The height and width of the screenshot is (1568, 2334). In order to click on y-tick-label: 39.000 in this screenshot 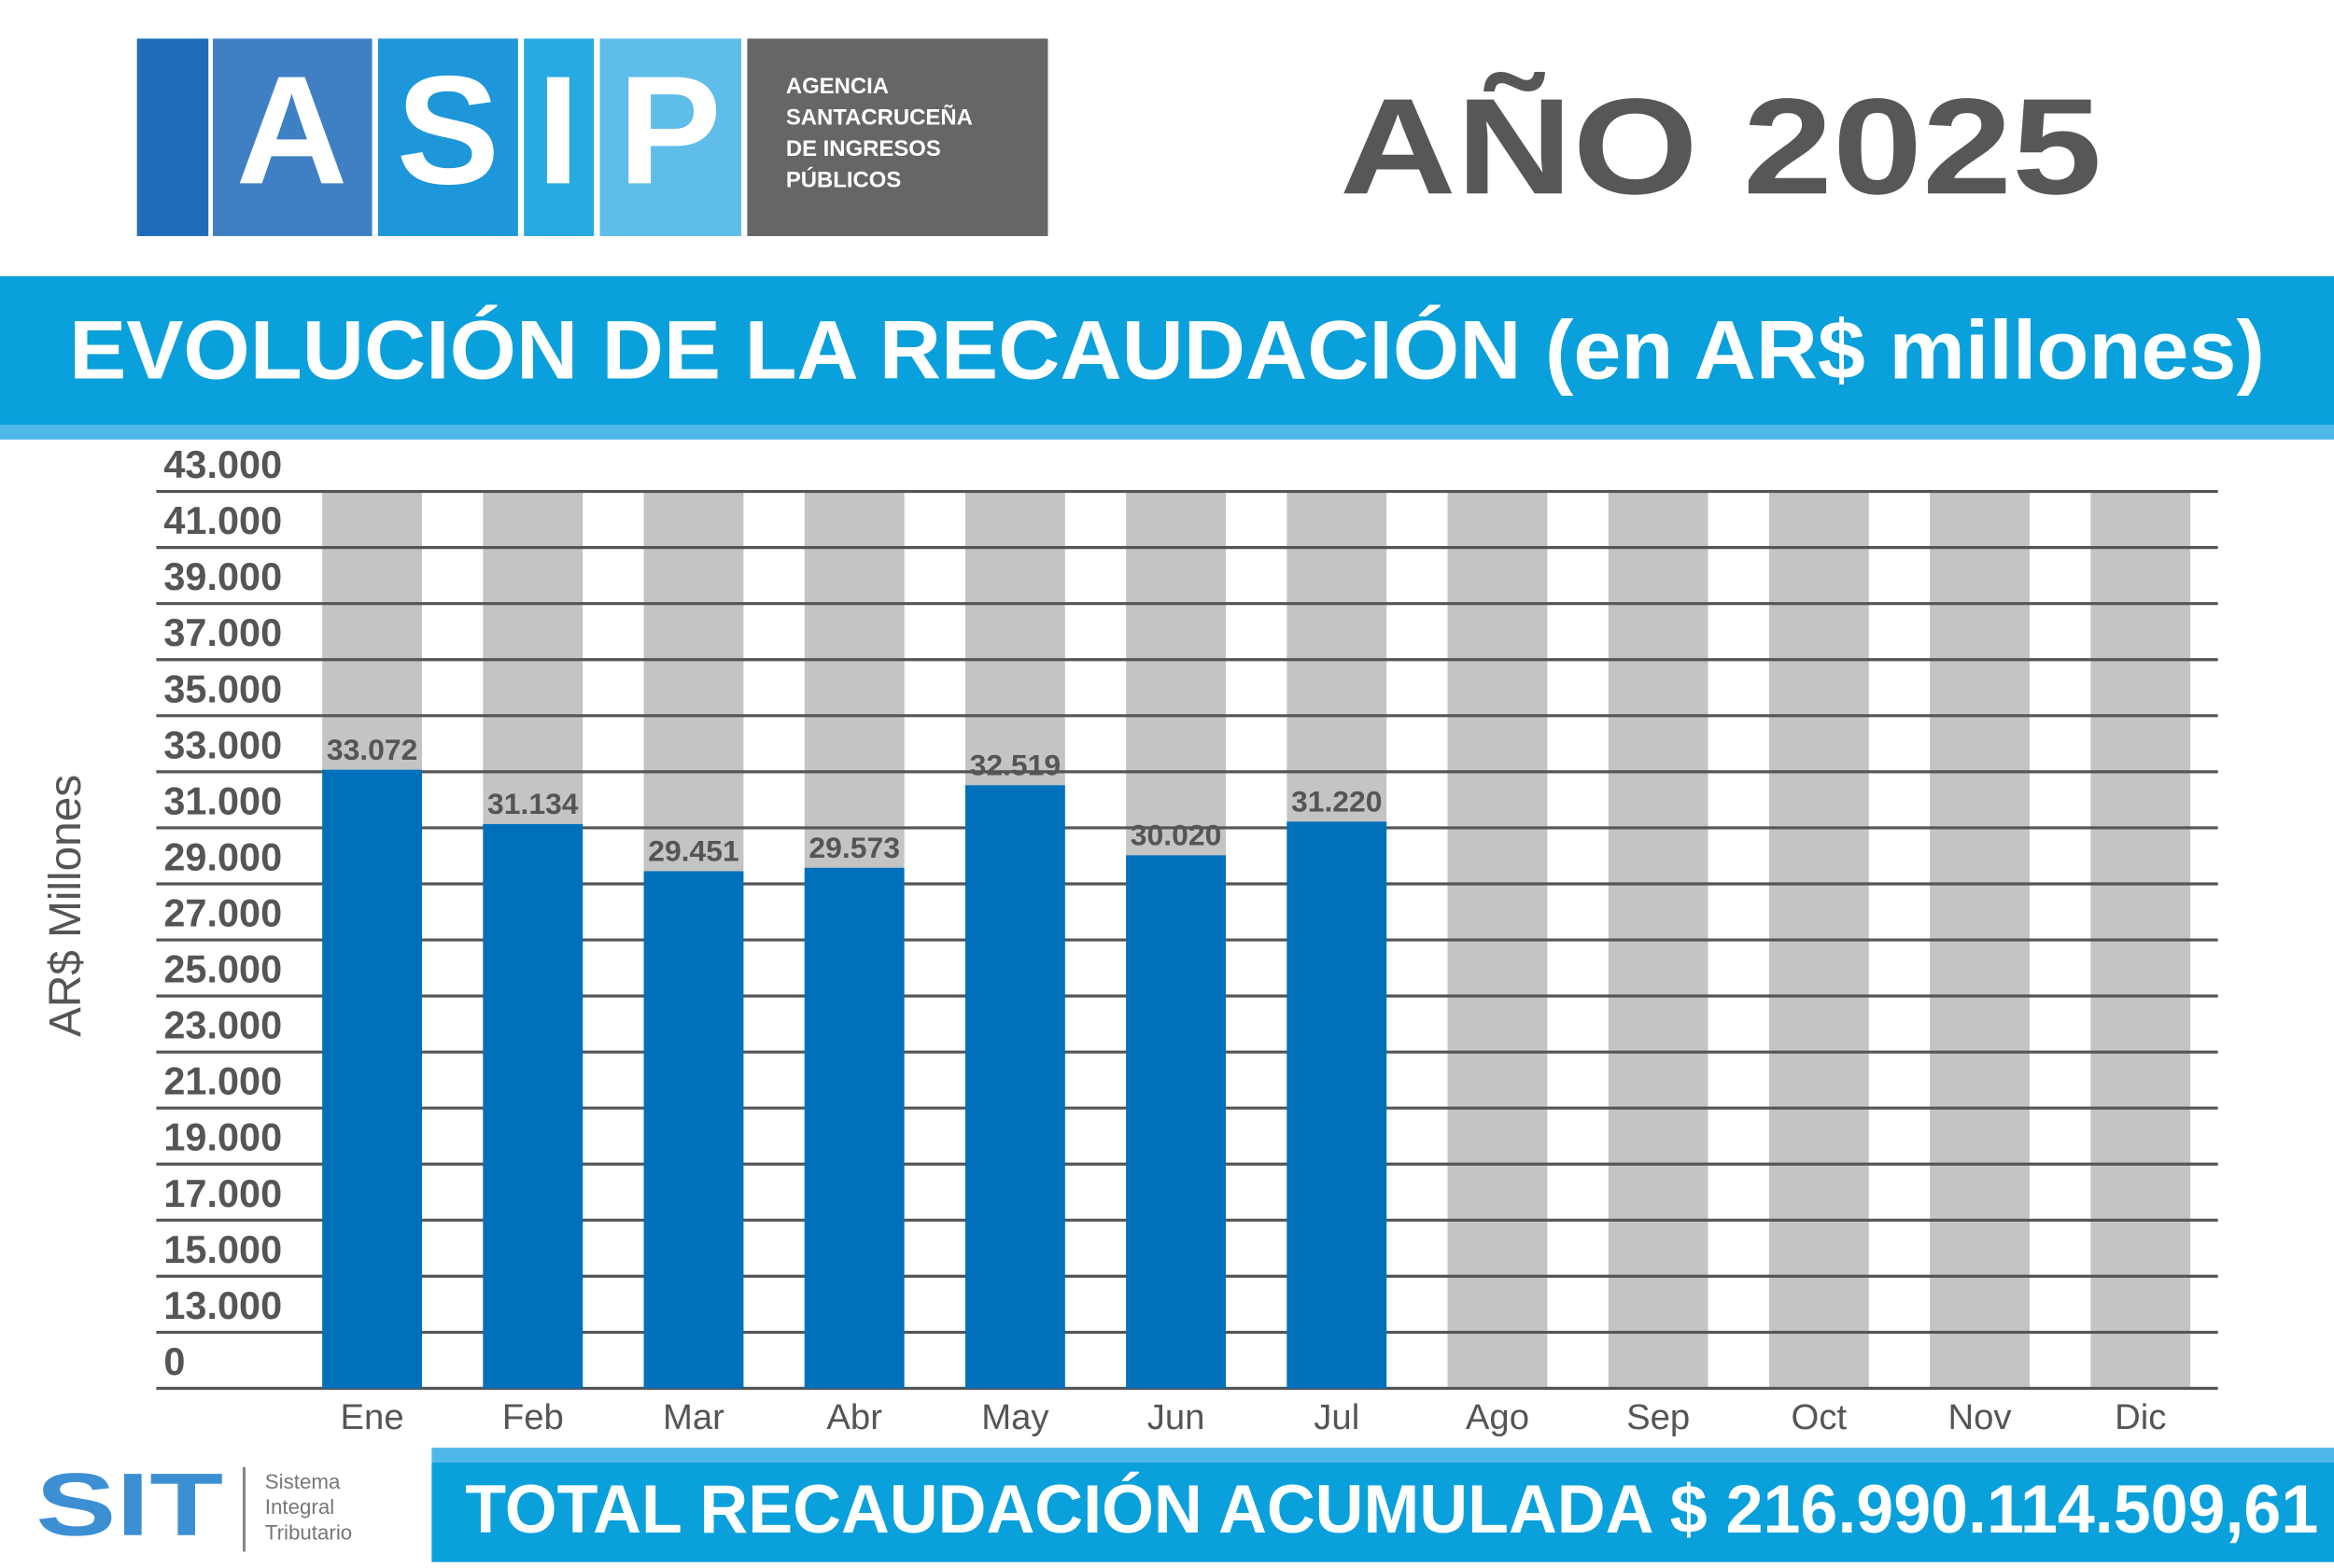, I will do `click(222, 576)`.